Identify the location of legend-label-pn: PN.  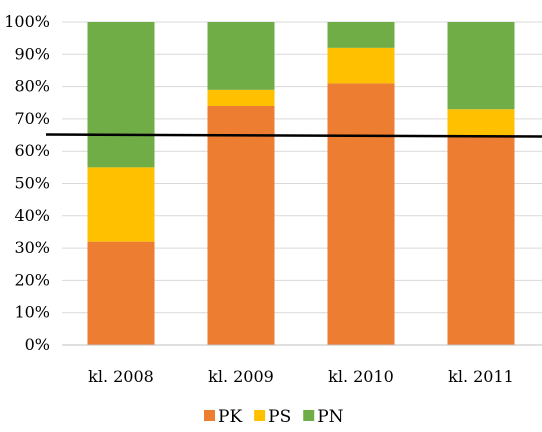
(330, 417).